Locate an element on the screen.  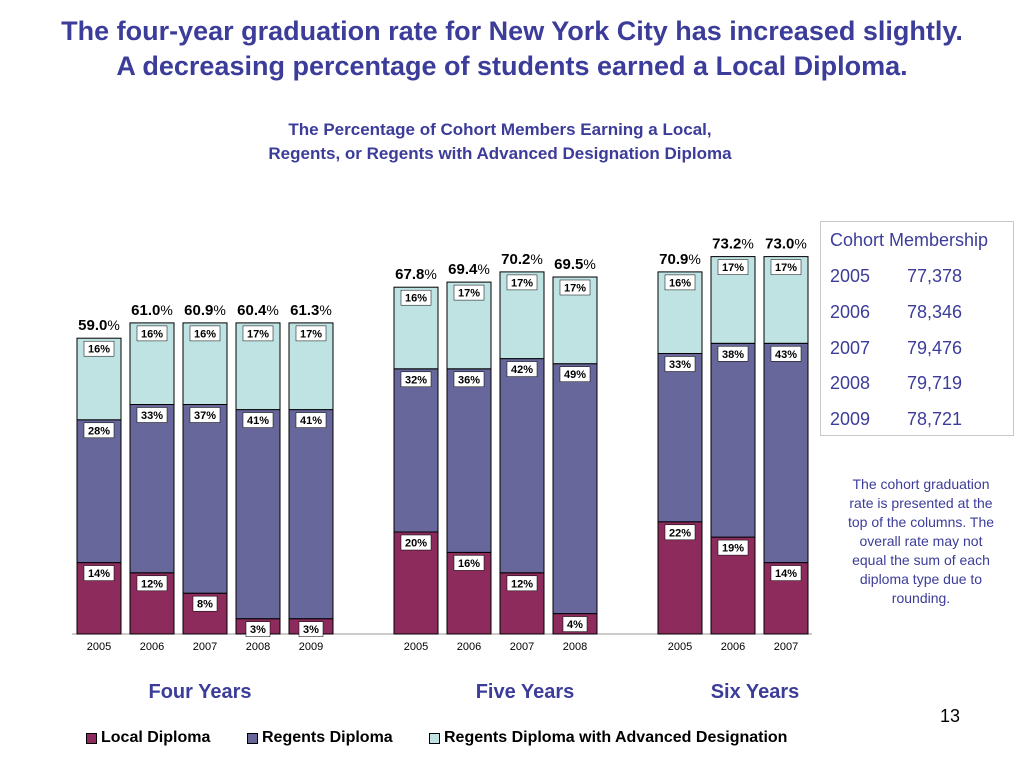
total-label: 69.5% is located at coordinates (575, 264).